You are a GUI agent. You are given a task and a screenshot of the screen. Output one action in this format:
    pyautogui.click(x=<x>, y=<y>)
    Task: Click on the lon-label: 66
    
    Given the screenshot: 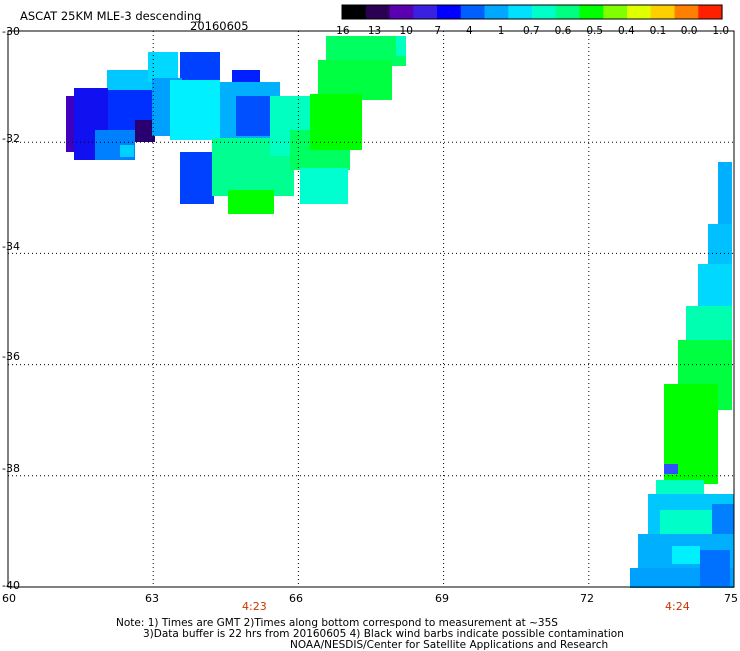 What is the action you would take?
    pyautogui.click(x=296, y=598)
    